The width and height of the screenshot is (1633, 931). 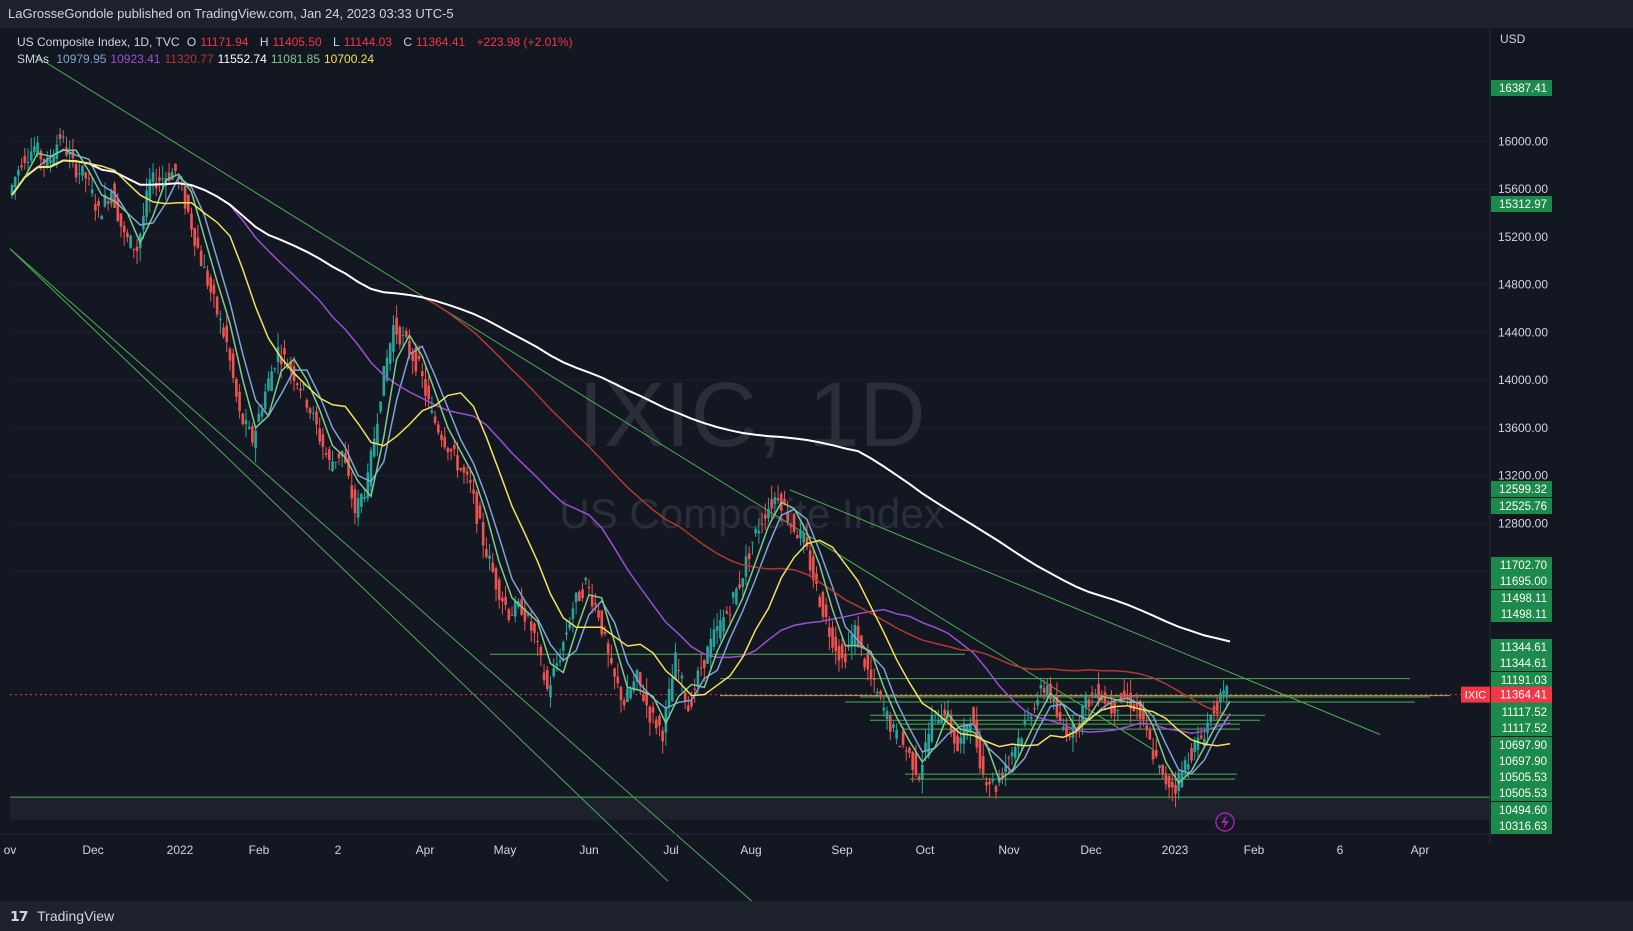 I want to click on low-value: 11144.03, so click(x=367, y=42).